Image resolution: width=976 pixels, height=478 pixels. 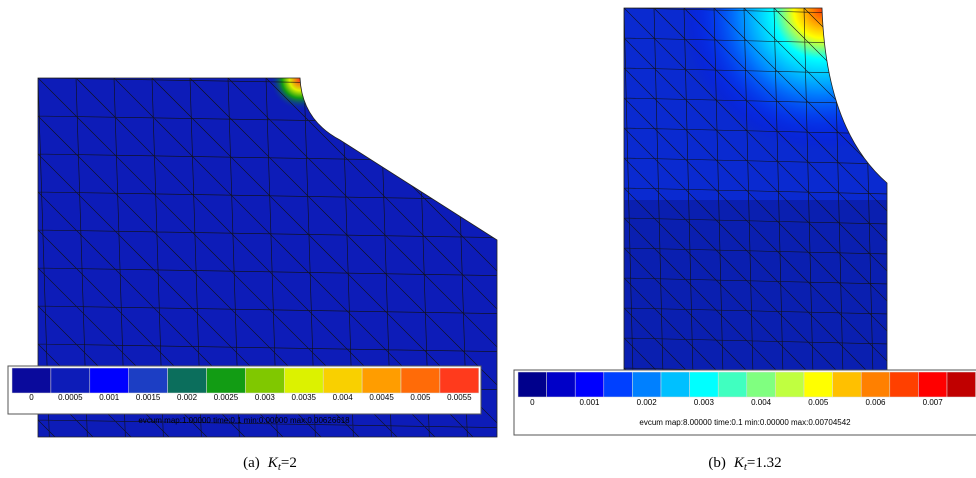 What do you see at coordinates (875, 402) in the screenshot?
I see `colorbar-label: 0.006` at bounding box center [875, 402].